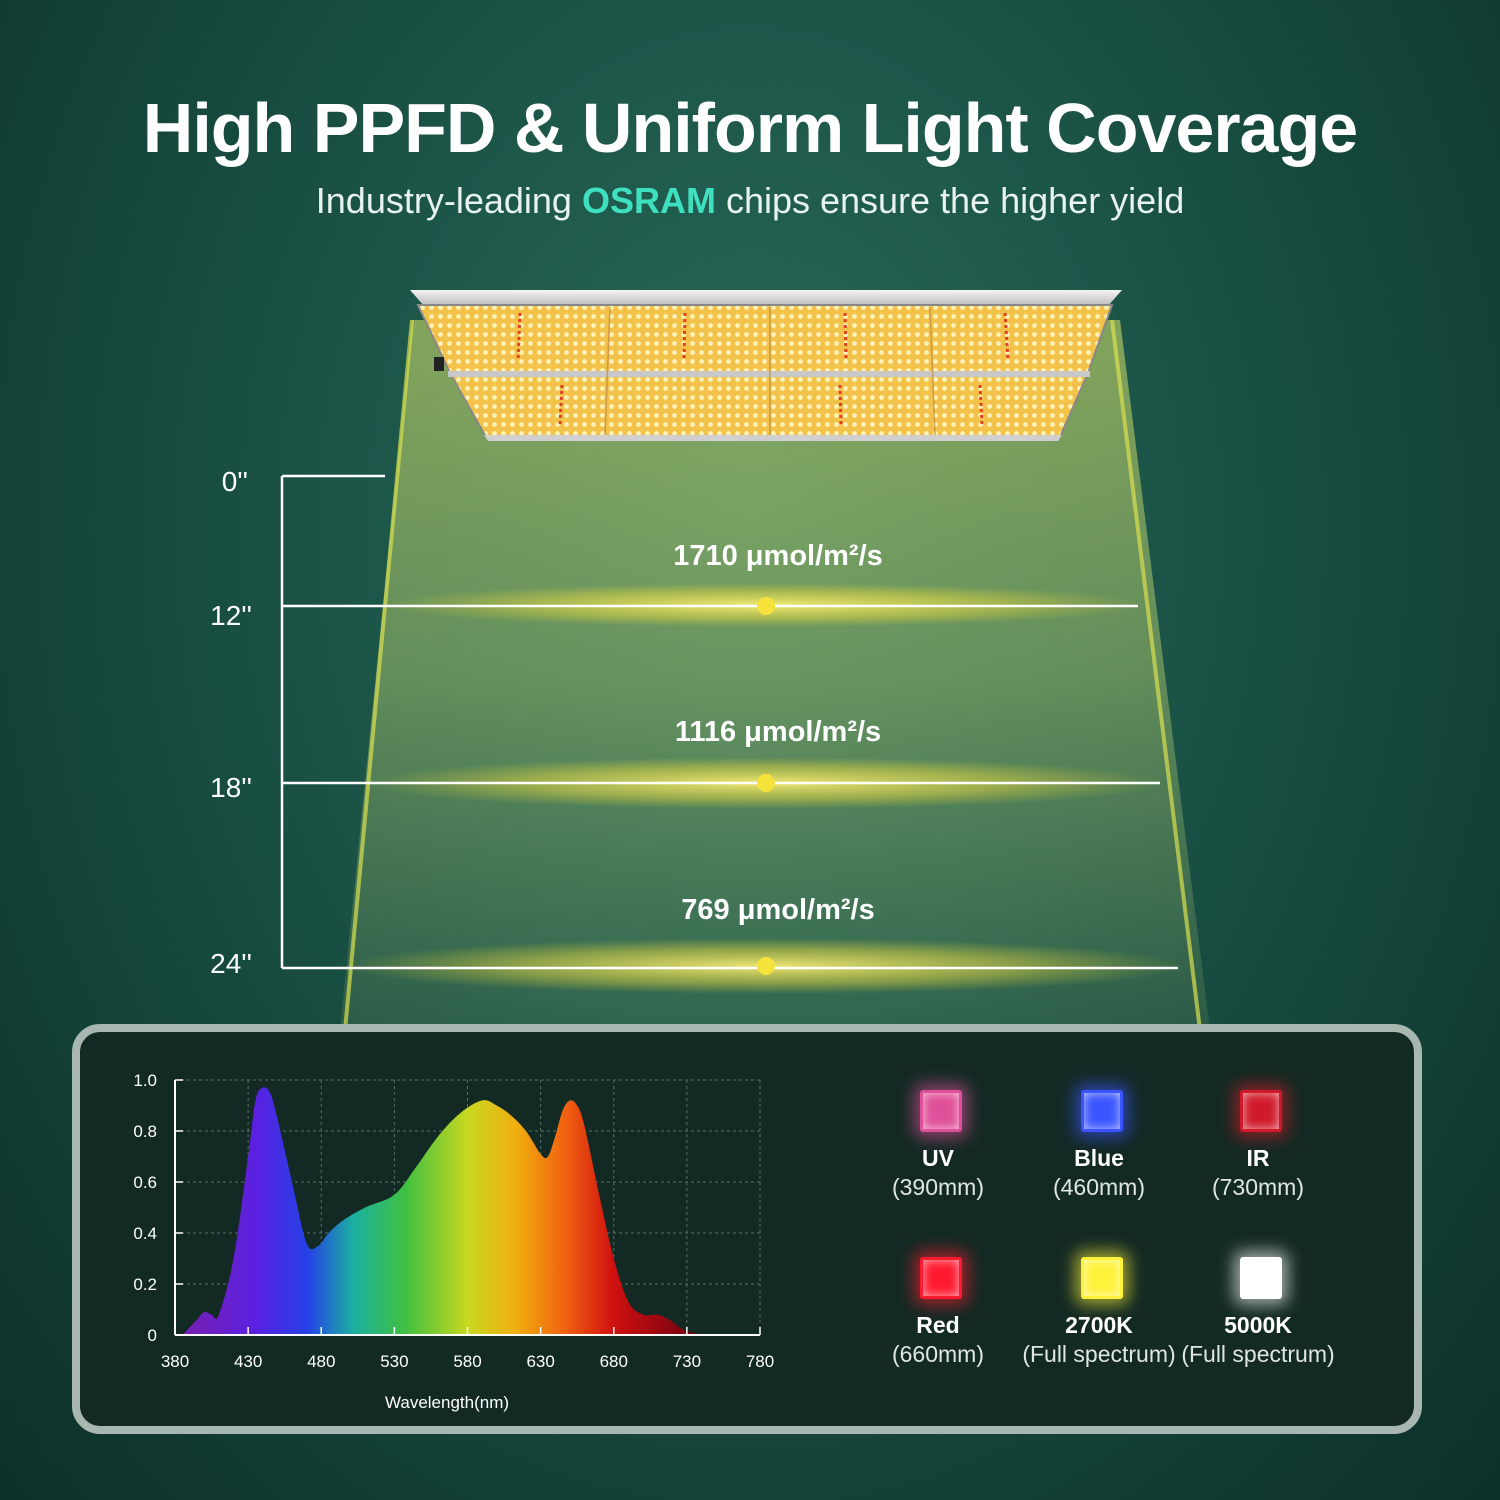 The width and height of the screenshot is (1500, 1500). What do you see at coordinates (1098, 1187) in the screenshot?
I see `chip-wavelength: (460mm)` at bounding box center [1098, 1187].